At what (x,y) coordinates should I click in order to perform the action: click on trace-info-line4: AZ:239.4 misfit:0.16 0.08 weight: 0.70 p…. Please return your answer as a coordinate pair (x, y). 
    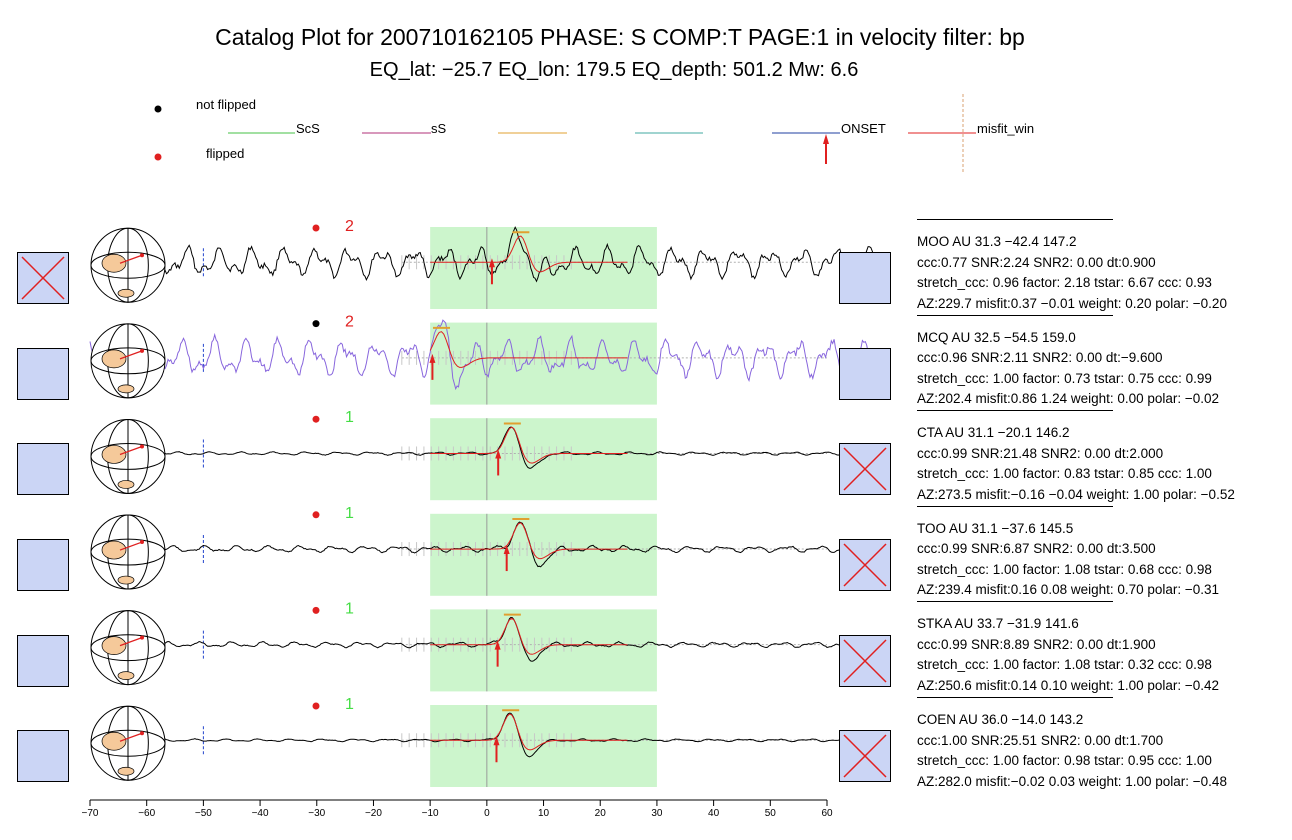
    Looking at the image, I should click on (1068, 590).